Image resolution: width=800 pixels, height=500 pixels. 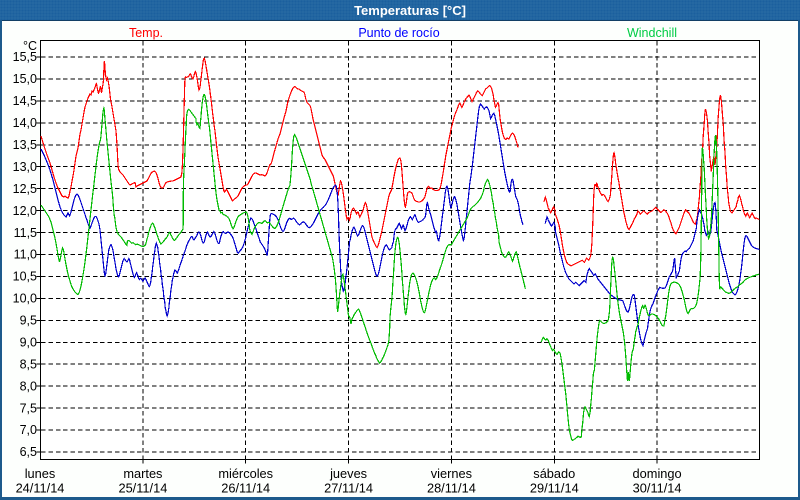 I want to click on svg-text: 15,5, so click(x=25, y=57).